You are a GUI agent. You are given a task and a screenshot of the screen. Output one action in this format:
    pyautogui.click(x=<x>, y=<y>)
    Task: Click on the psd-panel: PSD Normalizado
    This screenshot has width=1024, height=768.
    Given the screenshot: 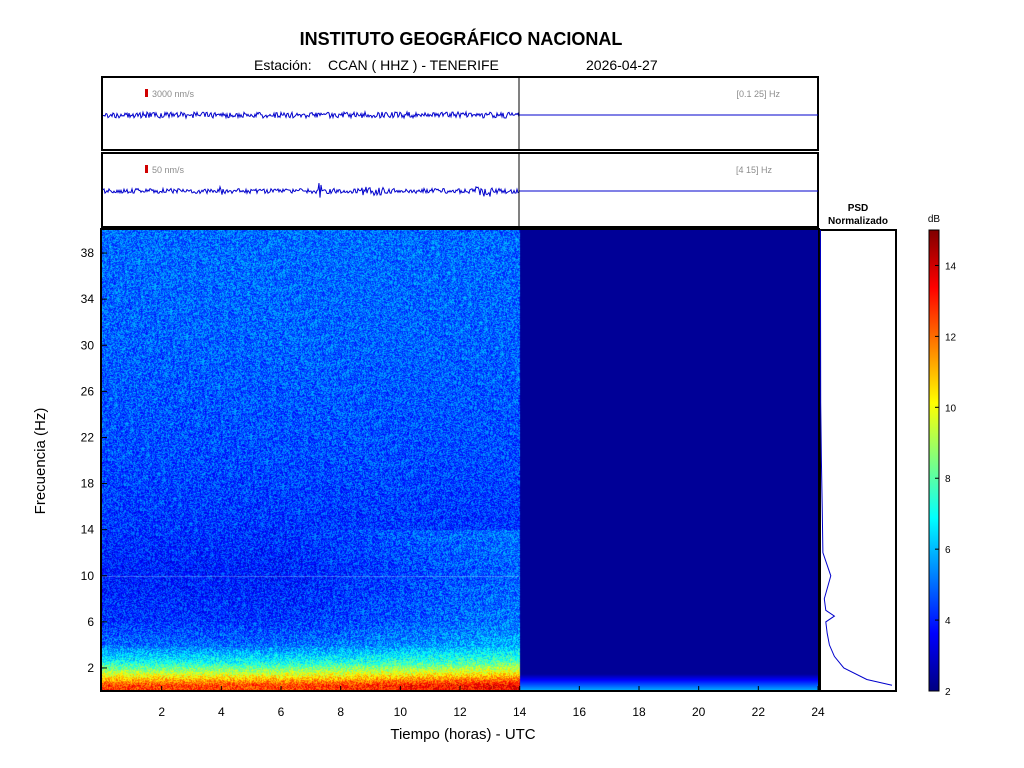 What is the action you would take?
    pyautogui.click(x=858, y=447)
    